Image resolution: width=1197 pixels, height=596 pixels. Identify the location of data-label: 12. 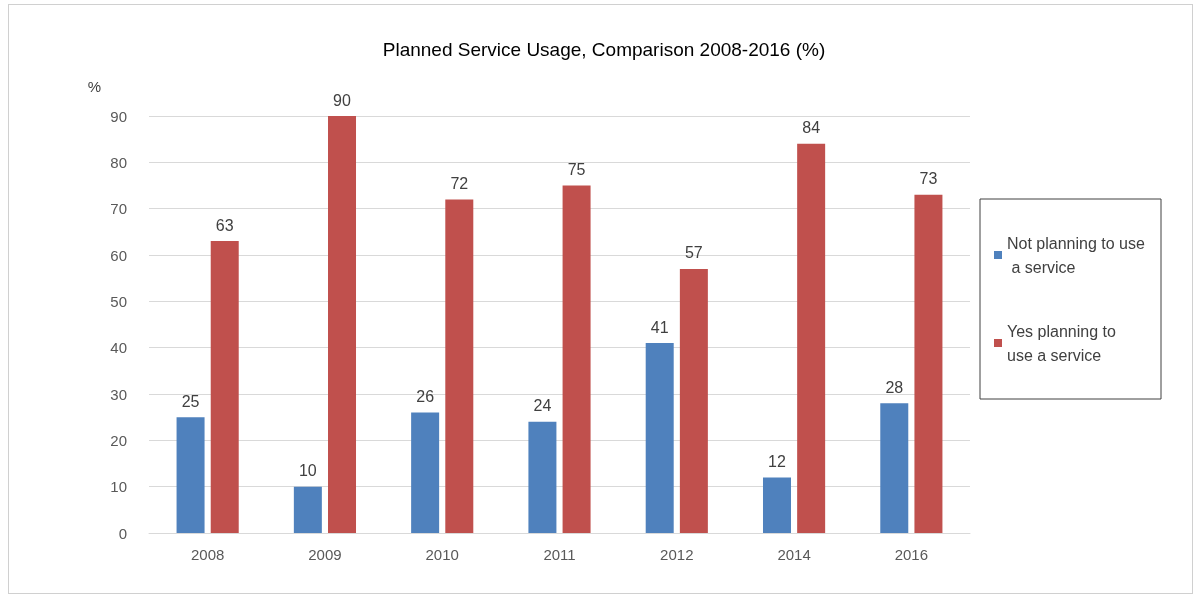
(777, 461).